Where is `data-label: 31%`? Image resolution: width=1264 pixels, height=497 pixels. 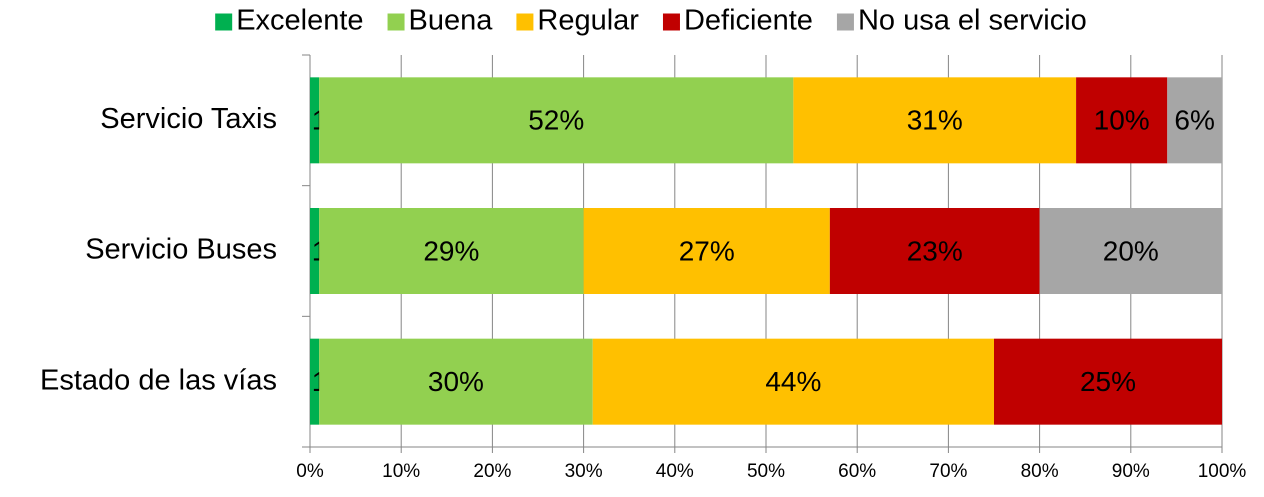
data-label: 31% is located at coordinates (935, 120).